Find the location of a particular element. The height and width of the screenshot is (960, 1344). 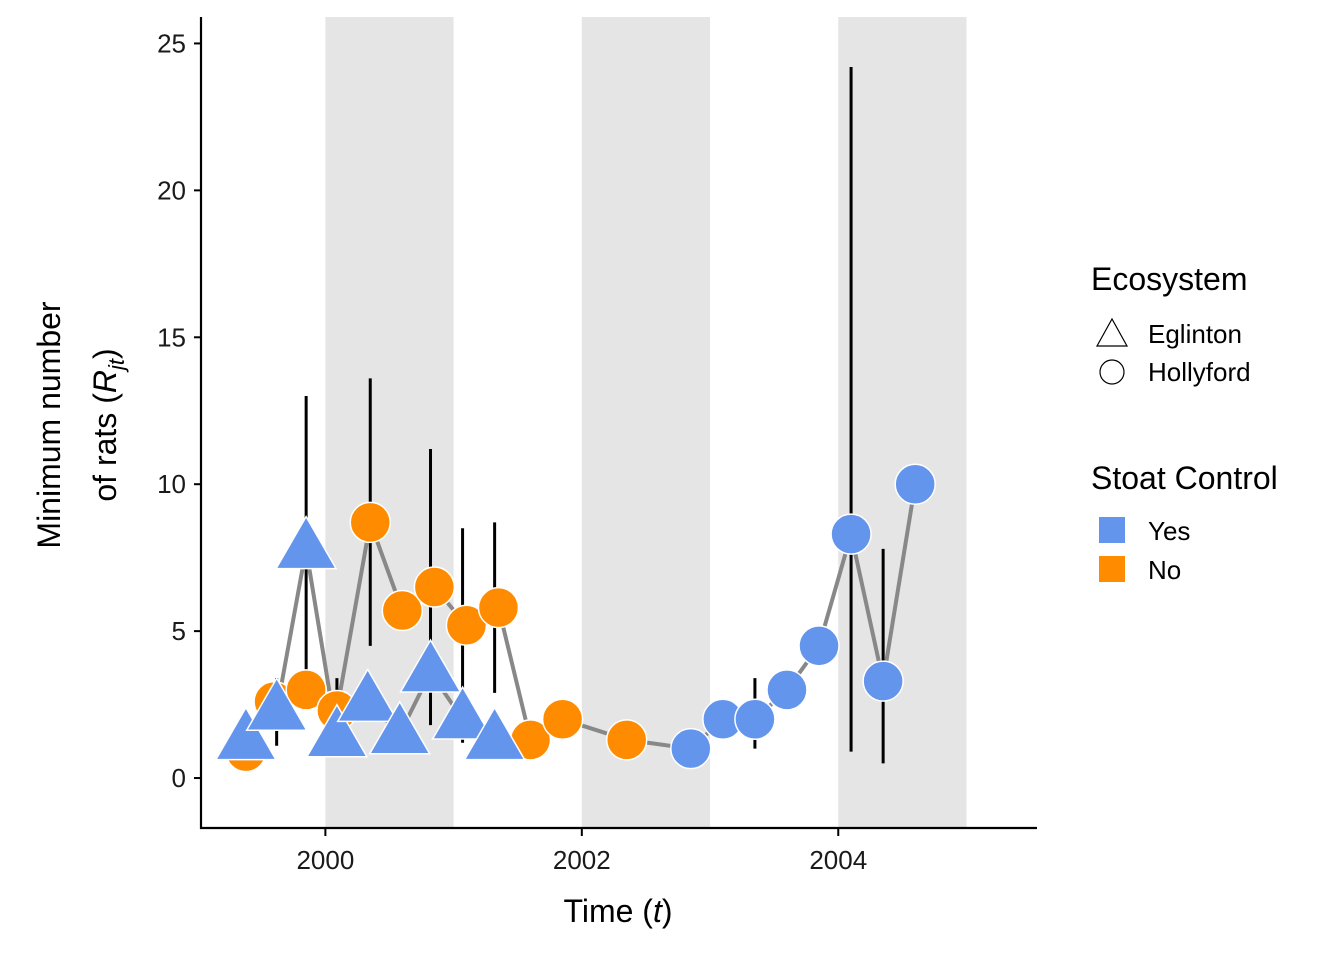

y-ticks: 0 5 10 15 20 25 is located at coordinates (179, 410).